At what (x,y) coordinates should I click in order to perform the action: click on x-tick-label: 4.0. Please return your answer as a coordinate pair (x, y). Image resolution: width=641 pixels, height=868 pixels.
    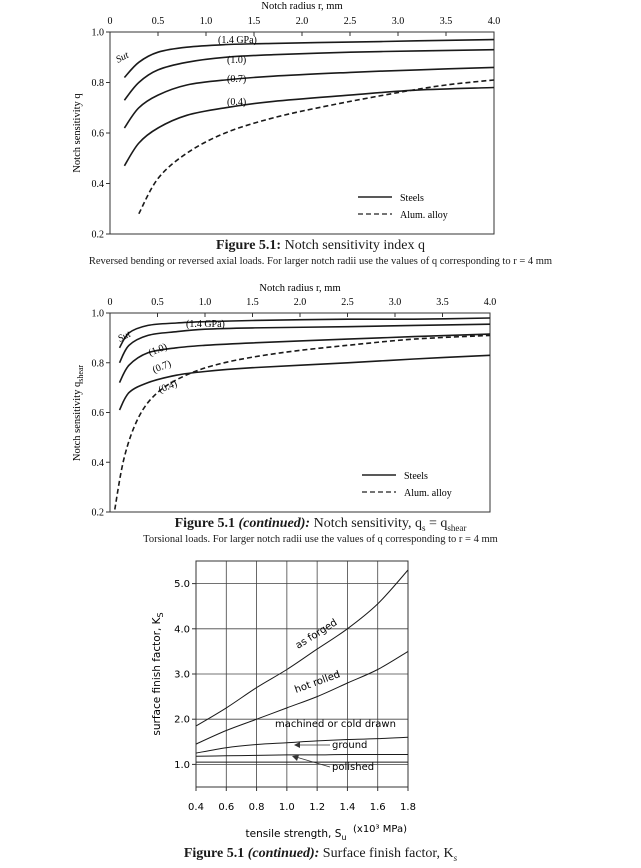
    Looking at the image, I should click on (490, 302).